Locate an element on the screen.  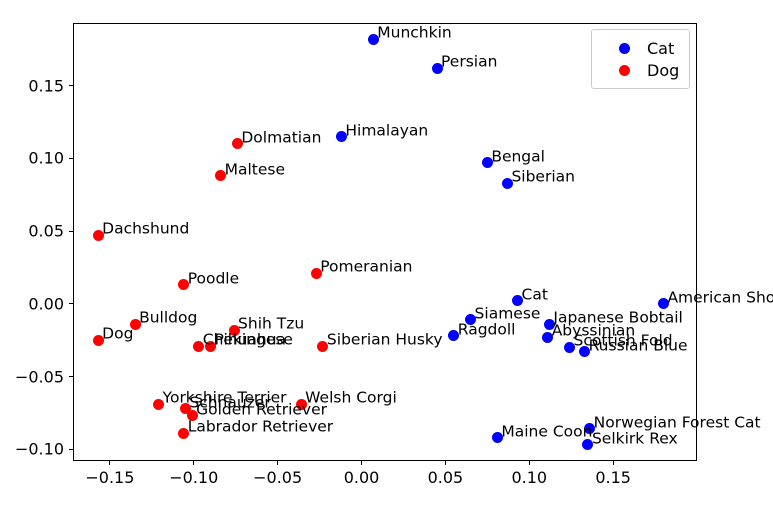
x-tick-label: −0.05 is located at coordinates (278, 477).